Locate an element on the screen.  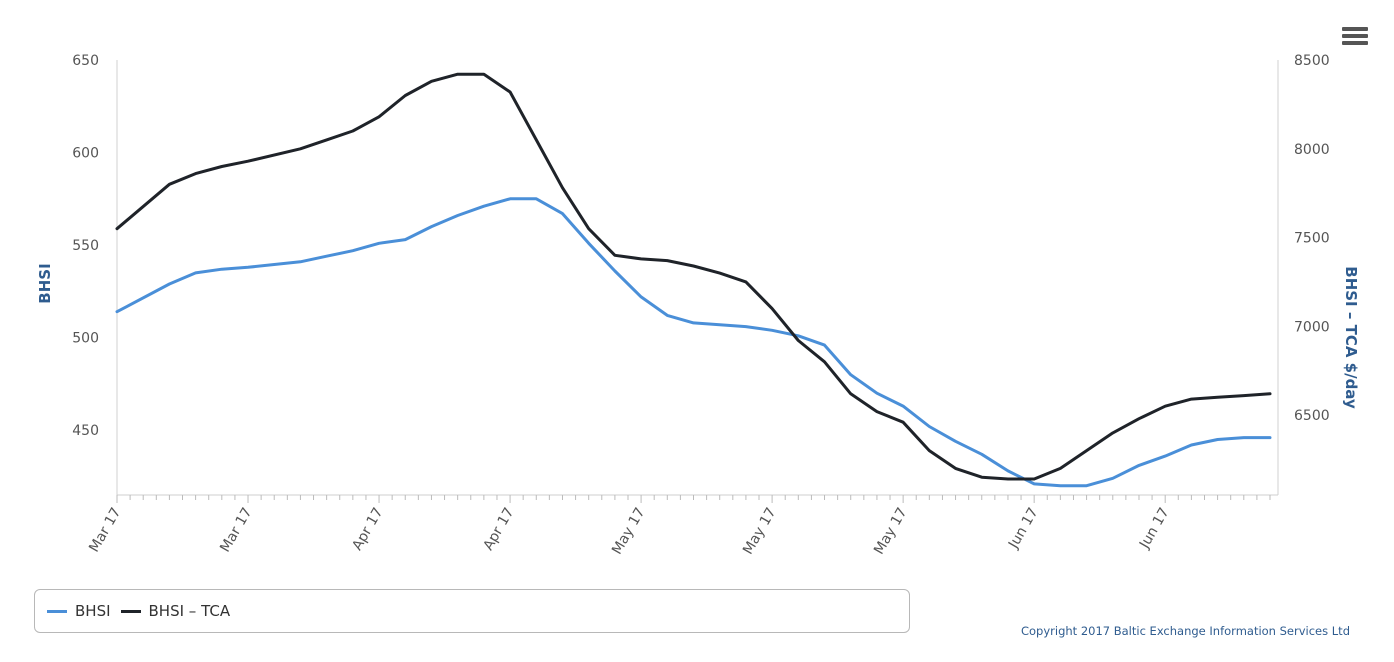
y-left-tick-label: 450 is located at coordinates (85, 431).